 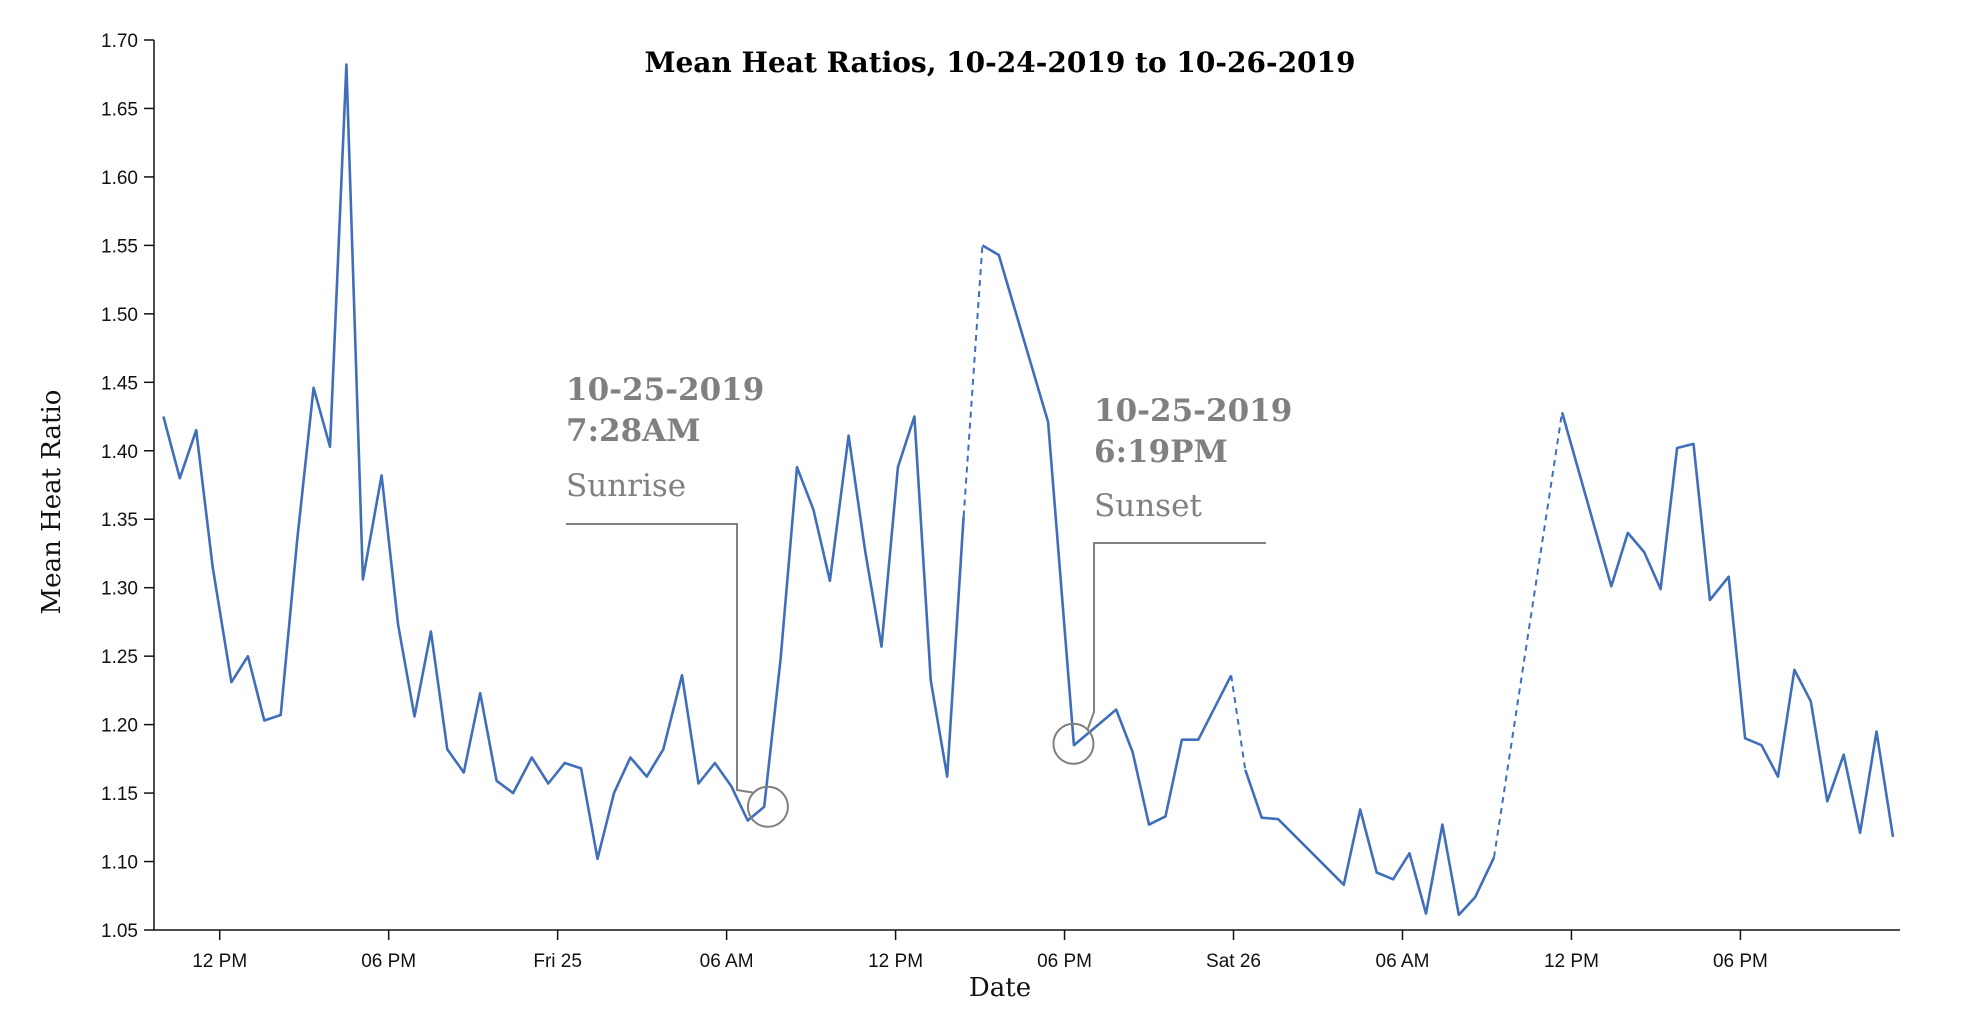 I want to click on sunrise-marker, so click(x=767, y=806).